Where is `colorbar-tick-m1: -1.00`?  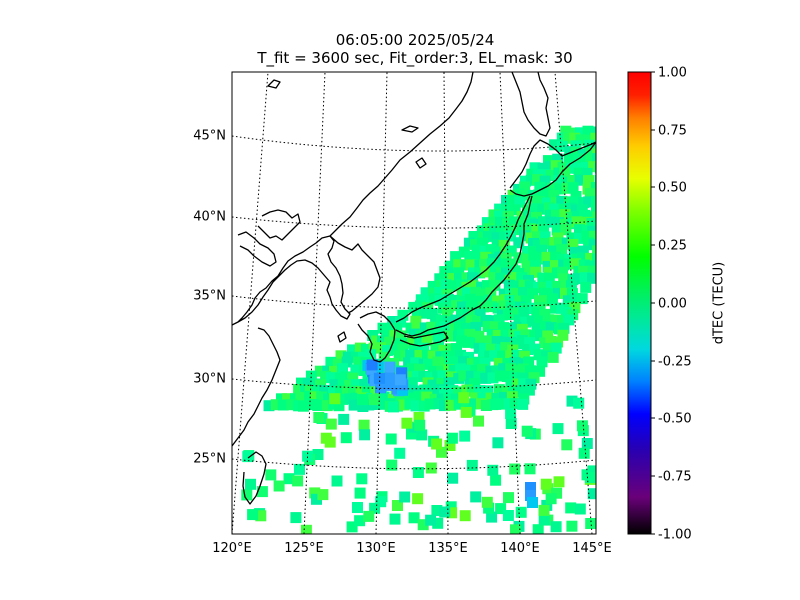 colorbar-tick-m1: -1.00 is located at coordinates (675, 535).